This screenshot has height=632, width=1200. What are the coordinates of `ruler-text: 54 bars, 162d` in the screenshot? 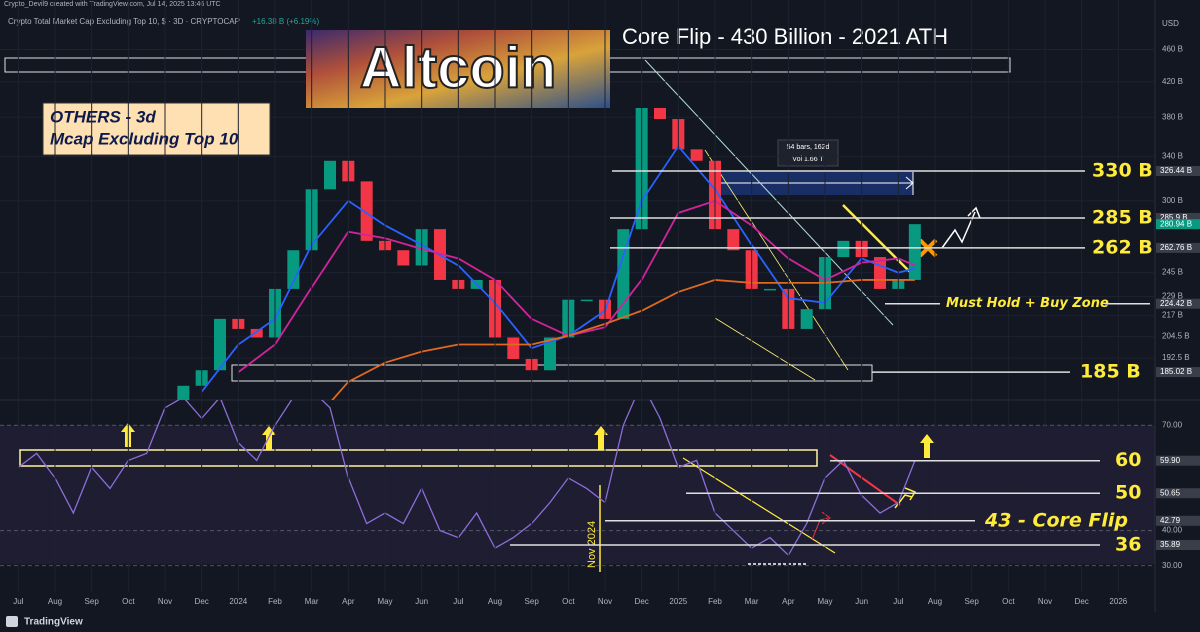 It's located at (808, 147).